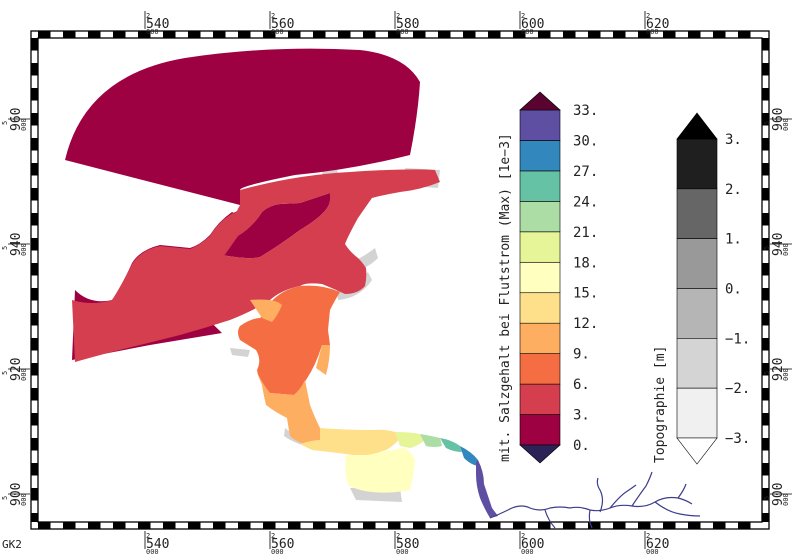  Describe the element at coordinates (5, 123) in the screenshot. I see `y-tick-prefix: 5` at that location.